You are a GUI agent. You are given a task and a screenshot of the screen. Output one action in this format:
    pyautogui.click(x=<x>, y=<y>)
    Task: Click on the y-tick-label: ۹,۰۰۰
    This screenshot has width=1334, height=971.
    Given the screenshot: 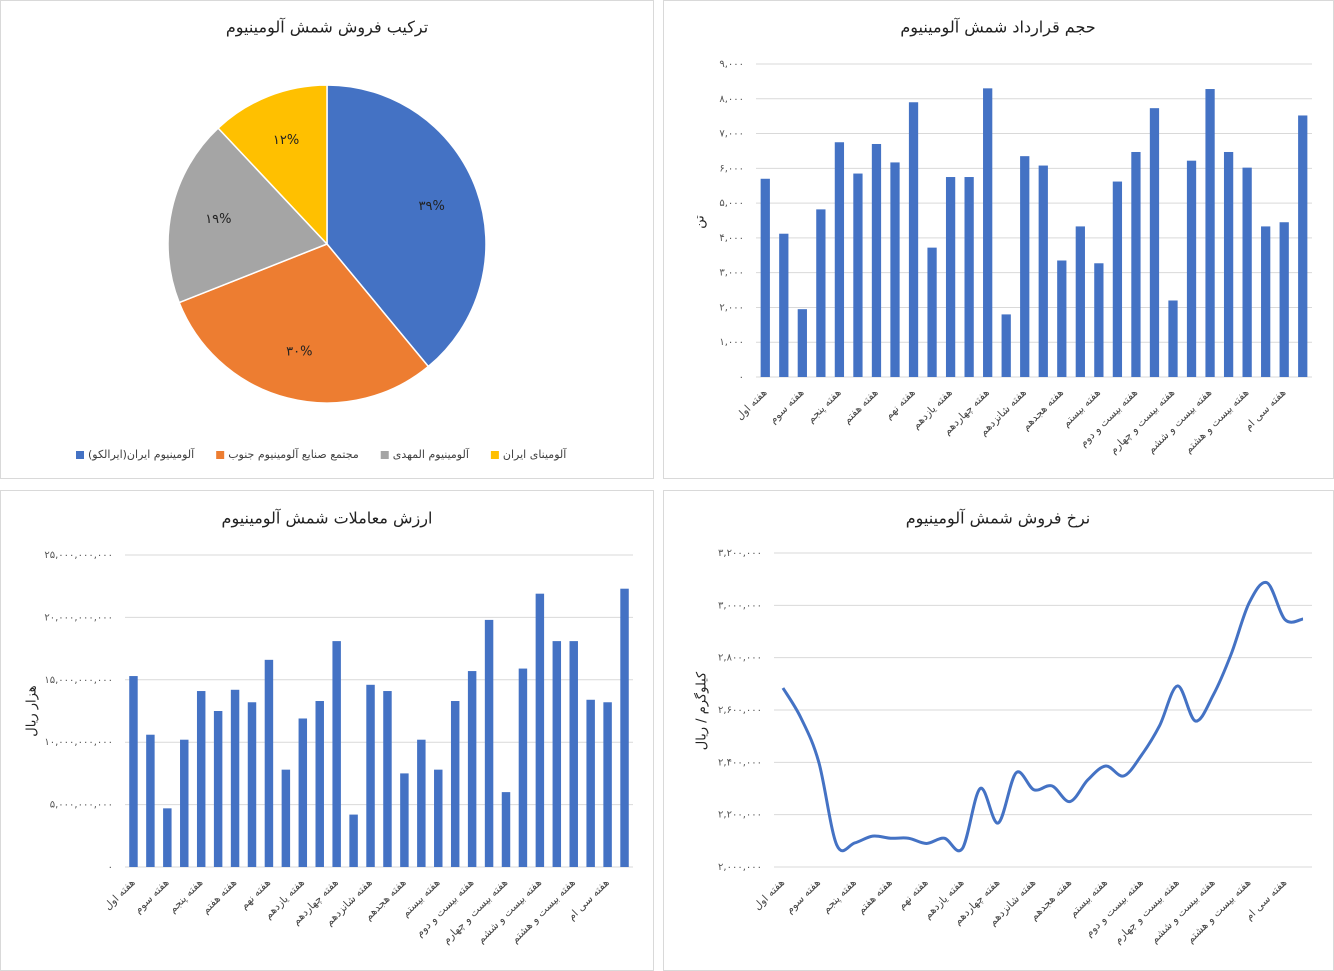 What is the action you would take?
    pyautogui.click(x=731, y=64)
    